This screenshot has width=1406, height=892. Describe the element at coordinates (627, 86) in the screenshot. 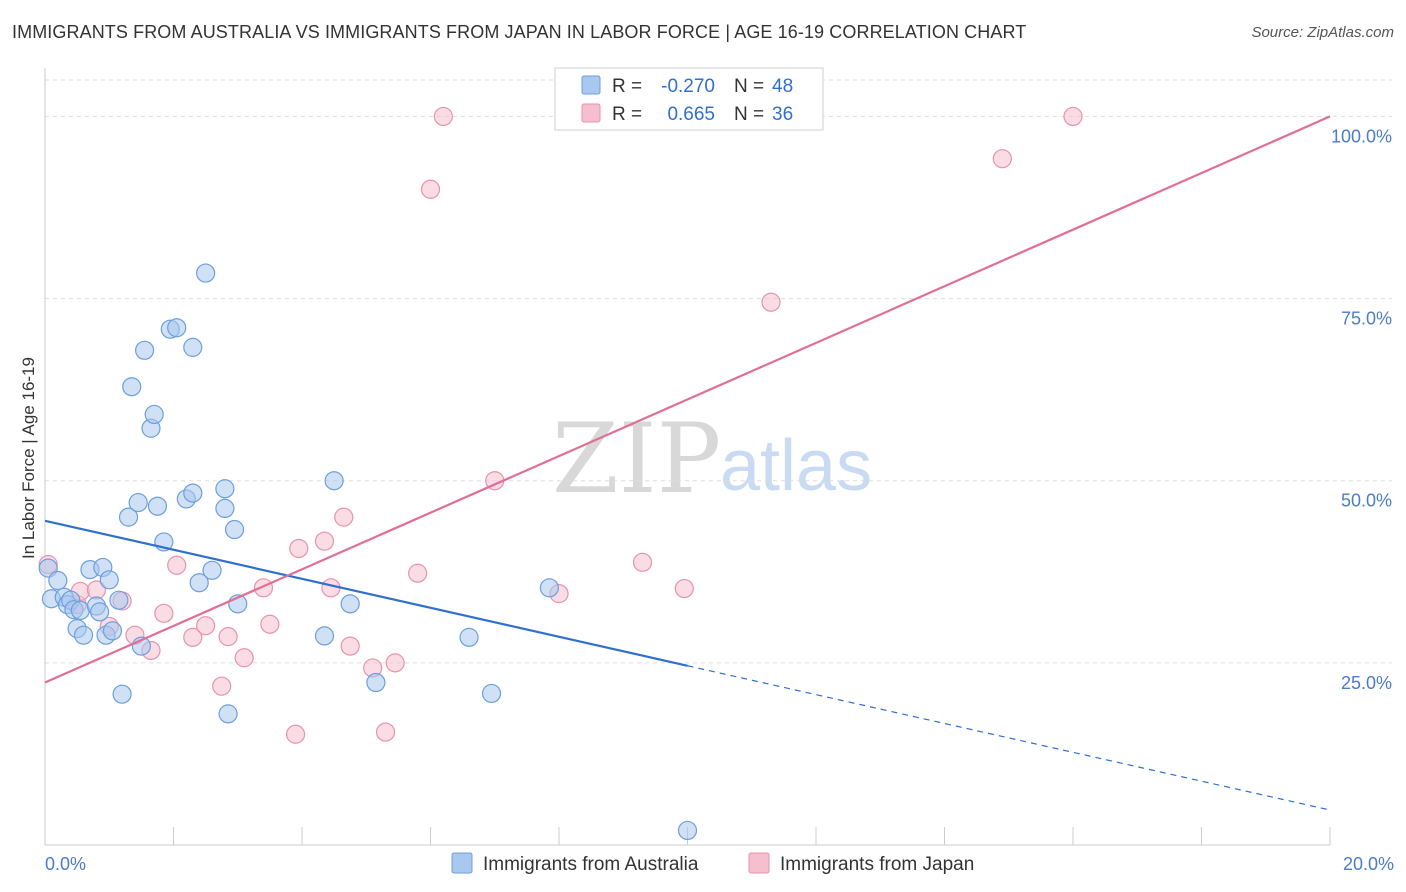

I see `legend-r-label-australia: R =` at that location.